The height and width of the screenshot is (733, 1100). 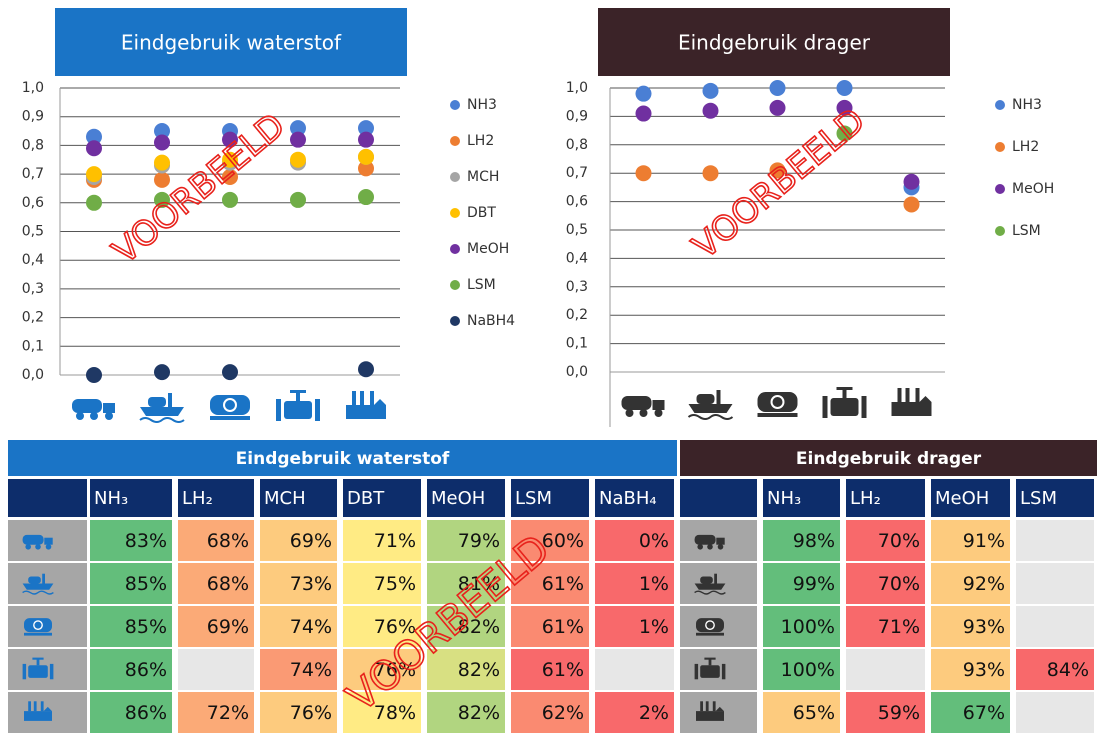 What do you see at coordinates (481, 213) in the screenshot?
I see `legend-label: DBT` at bounding box center [481, 213].